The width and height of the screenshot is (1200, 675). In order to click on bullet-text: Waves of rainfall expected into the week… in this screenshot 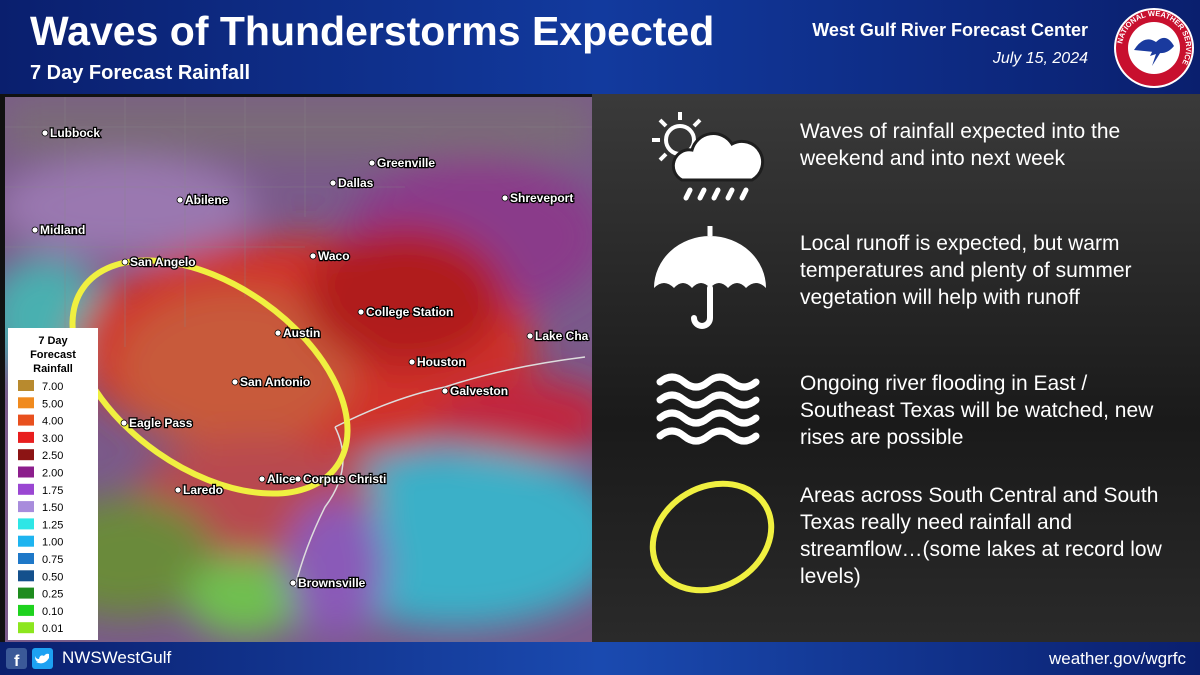, I will do `click(960, 145)`.